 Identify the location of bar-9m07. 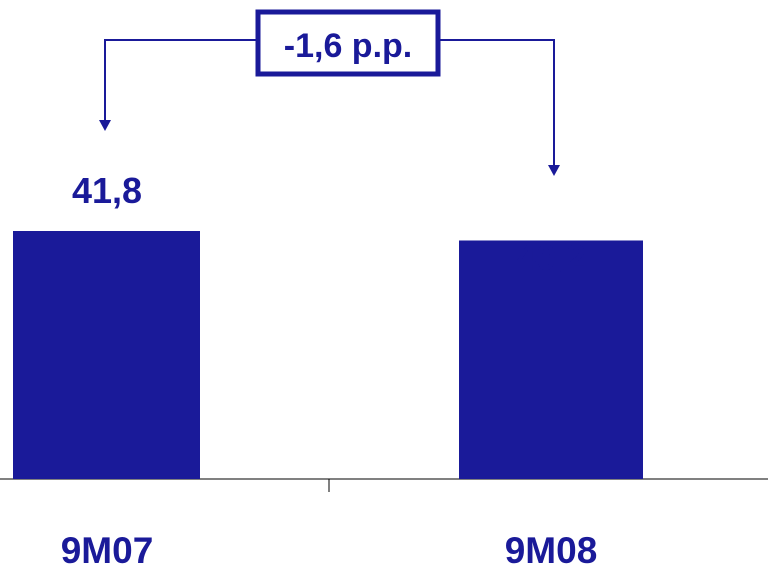
(106, 355).